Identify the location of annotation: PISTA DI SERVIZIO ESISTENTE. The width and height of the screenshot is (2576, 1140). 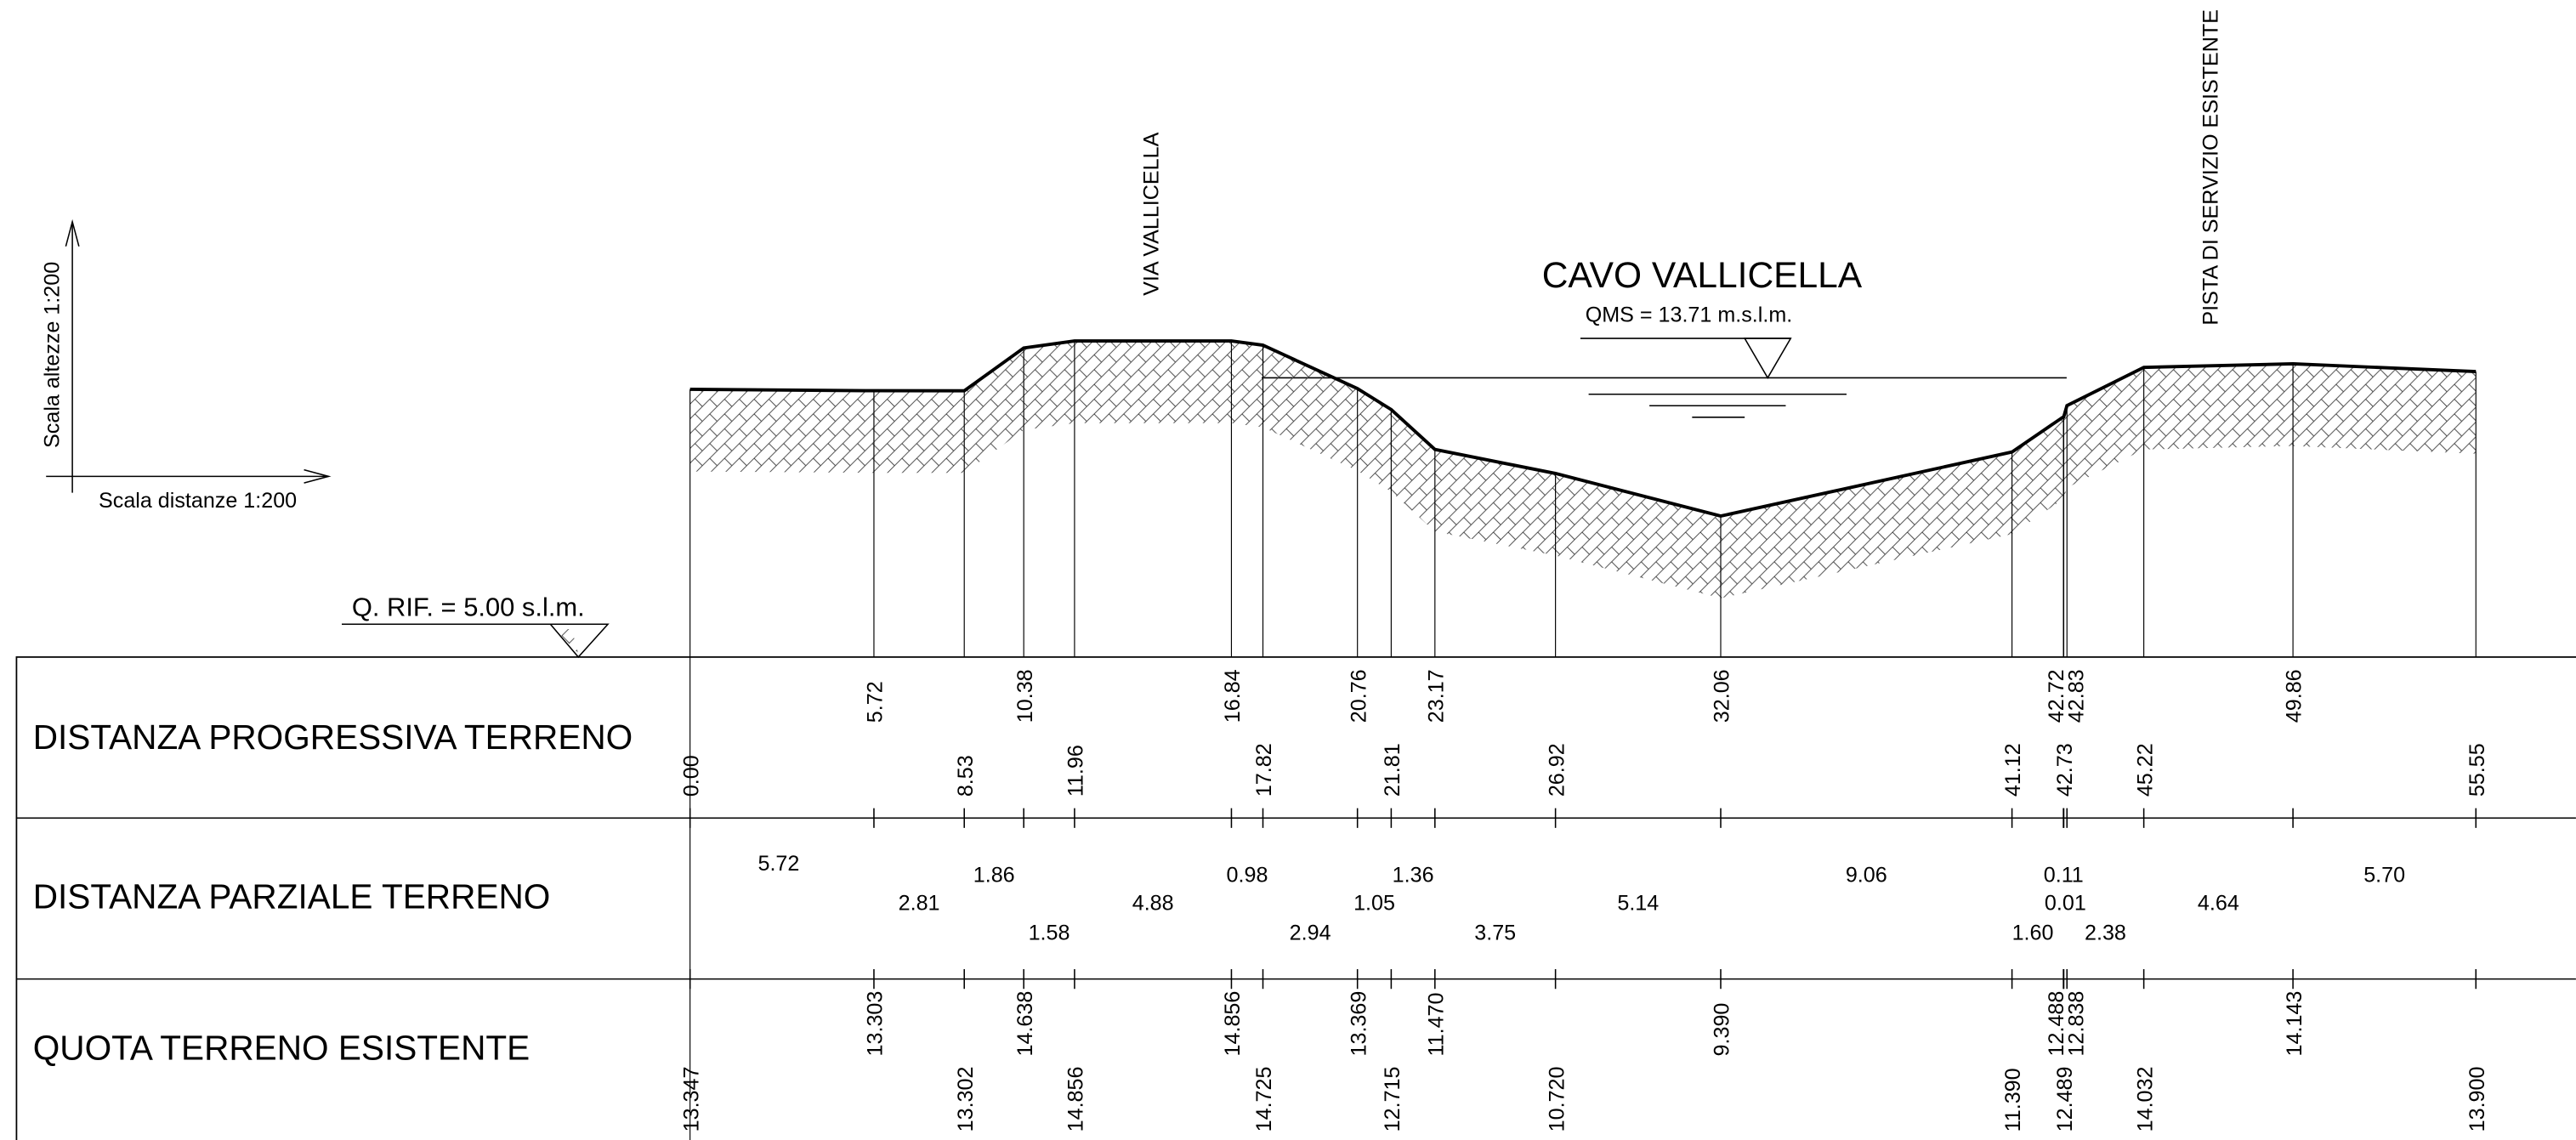
(2211, 167).